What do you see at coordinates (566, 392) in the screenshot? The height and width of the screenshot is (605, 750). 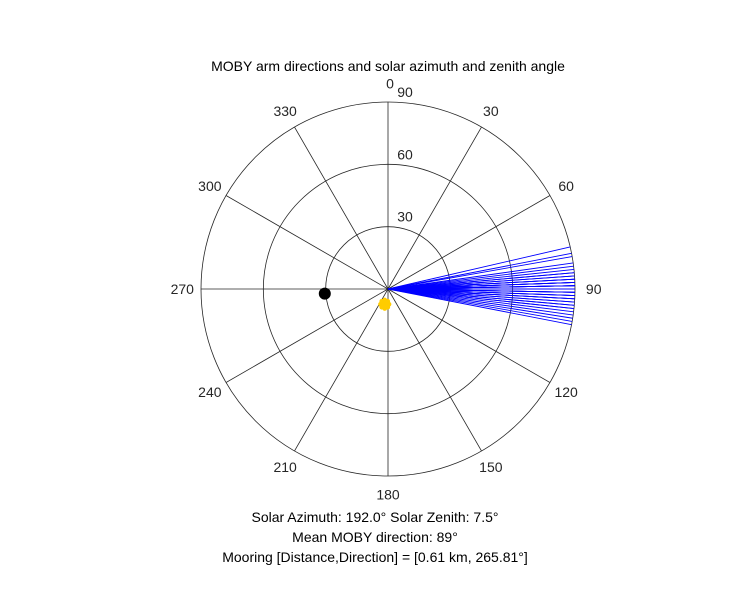 I see `angle-label-120: 120` at bounding box center [566, 392].